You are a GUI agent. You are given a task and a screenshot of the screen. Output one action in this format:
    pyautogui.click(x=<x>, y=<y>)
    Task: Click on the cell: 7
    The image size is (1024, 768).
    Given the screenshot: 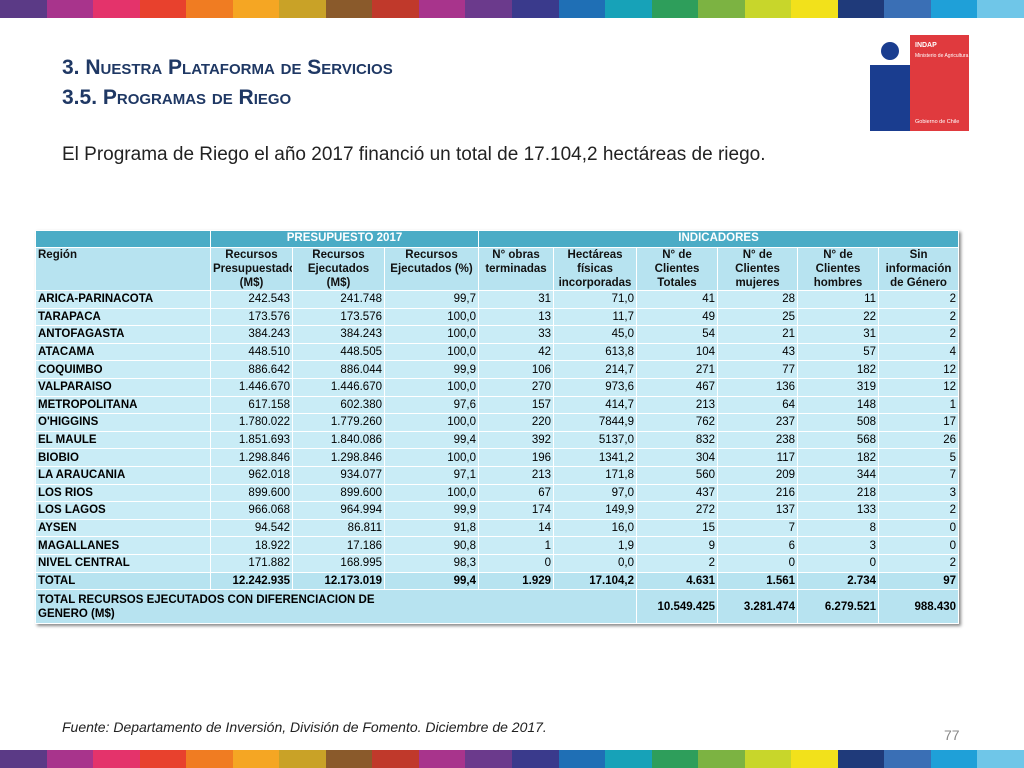 What is the action you would take?
    pyautogui.click(x=758, y=528)
    